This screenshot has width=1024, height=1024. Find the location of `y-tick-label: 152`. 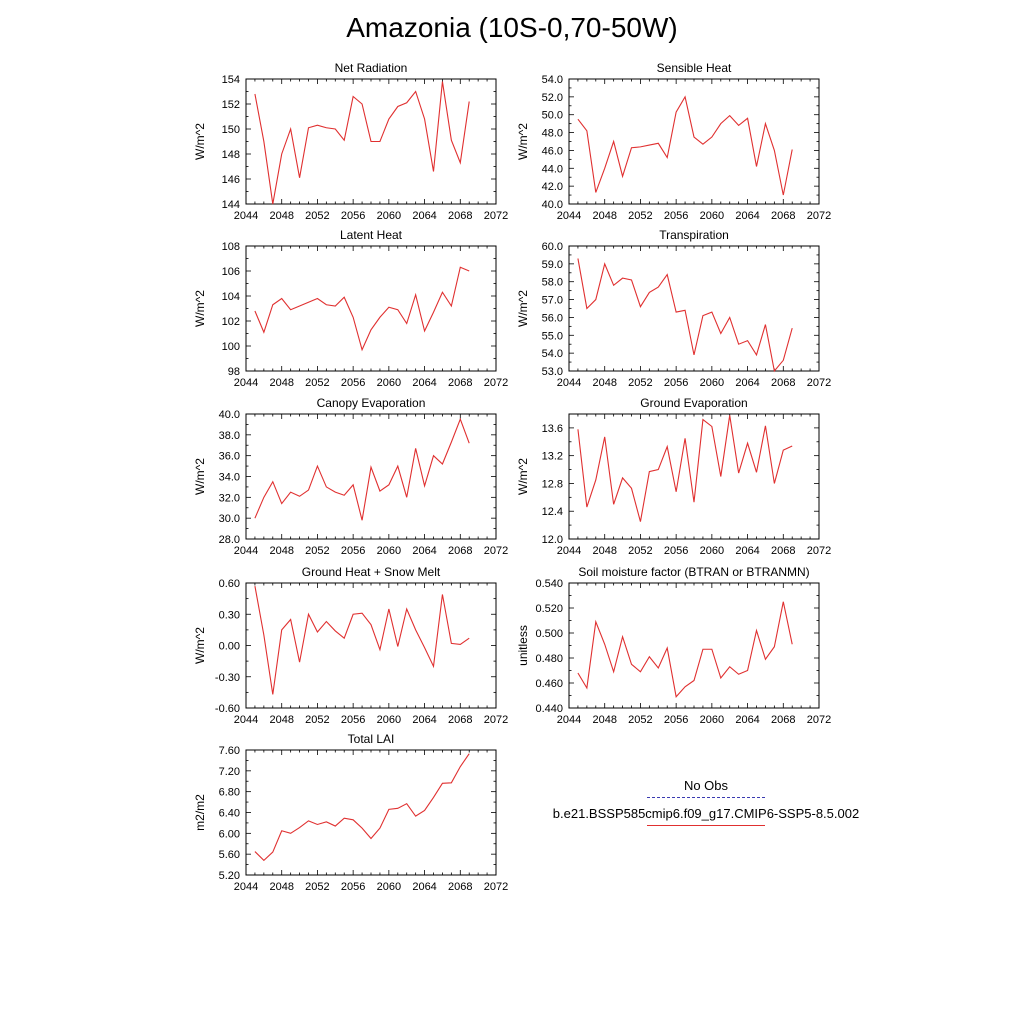

y-tick-label: 152 is located at coordinates (231, 105).